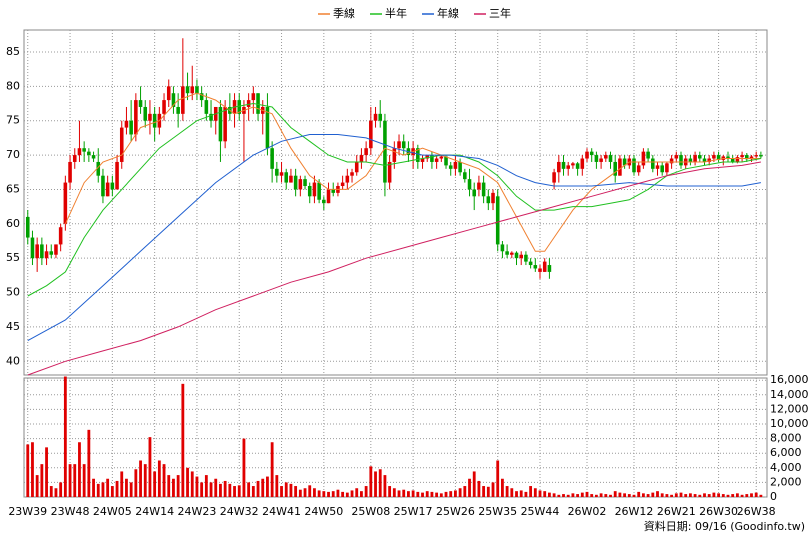  What do you see at coordinates (27, 511) in the screenshot?
I see `x-tick-label: 23W39` at bounding box center [27, 511].